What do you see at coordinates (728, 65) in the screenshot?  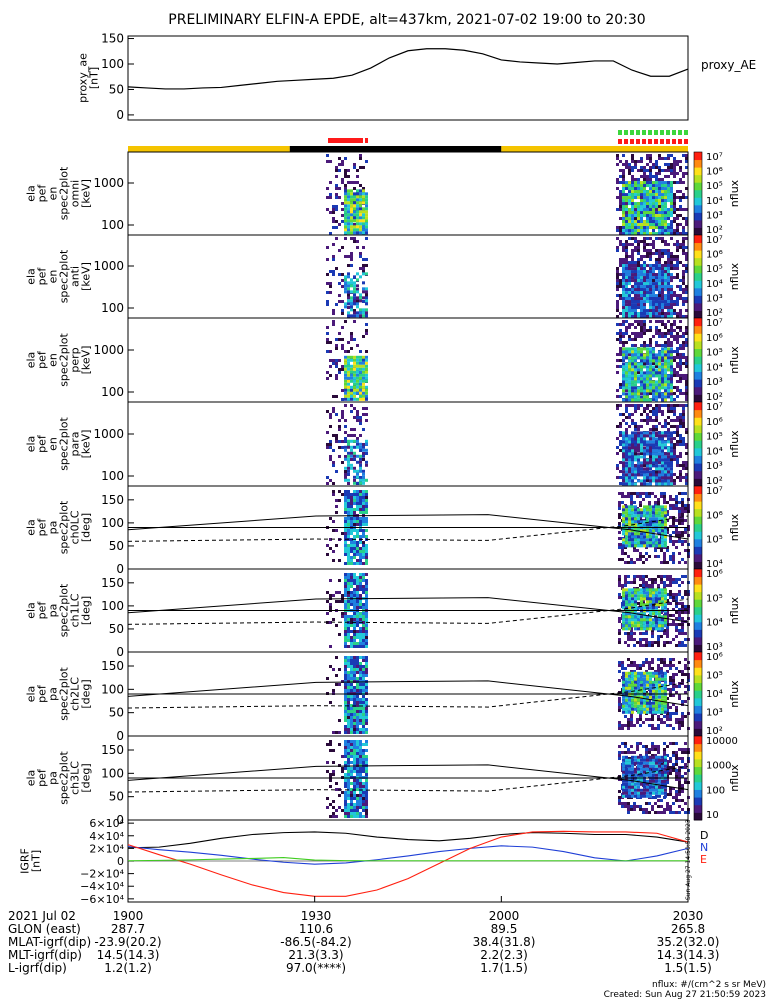 I see `proxy-ae-legend: proxy_AE` at bounding box center [728, 65].